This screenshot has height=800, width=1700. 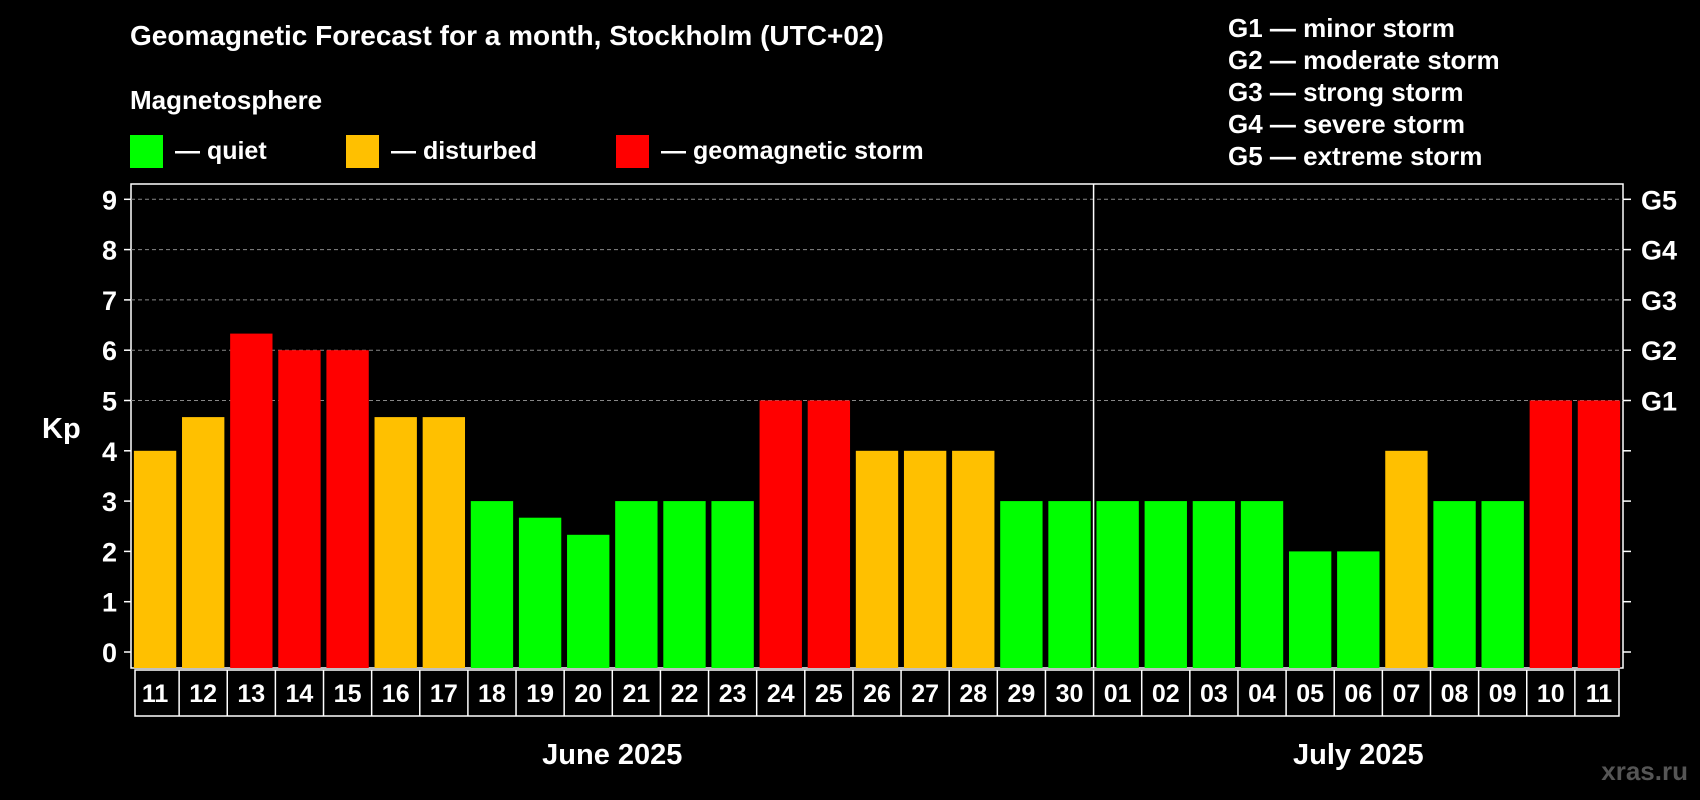 I want to click on y-tick-label: 7, so click(x=109, y=301).